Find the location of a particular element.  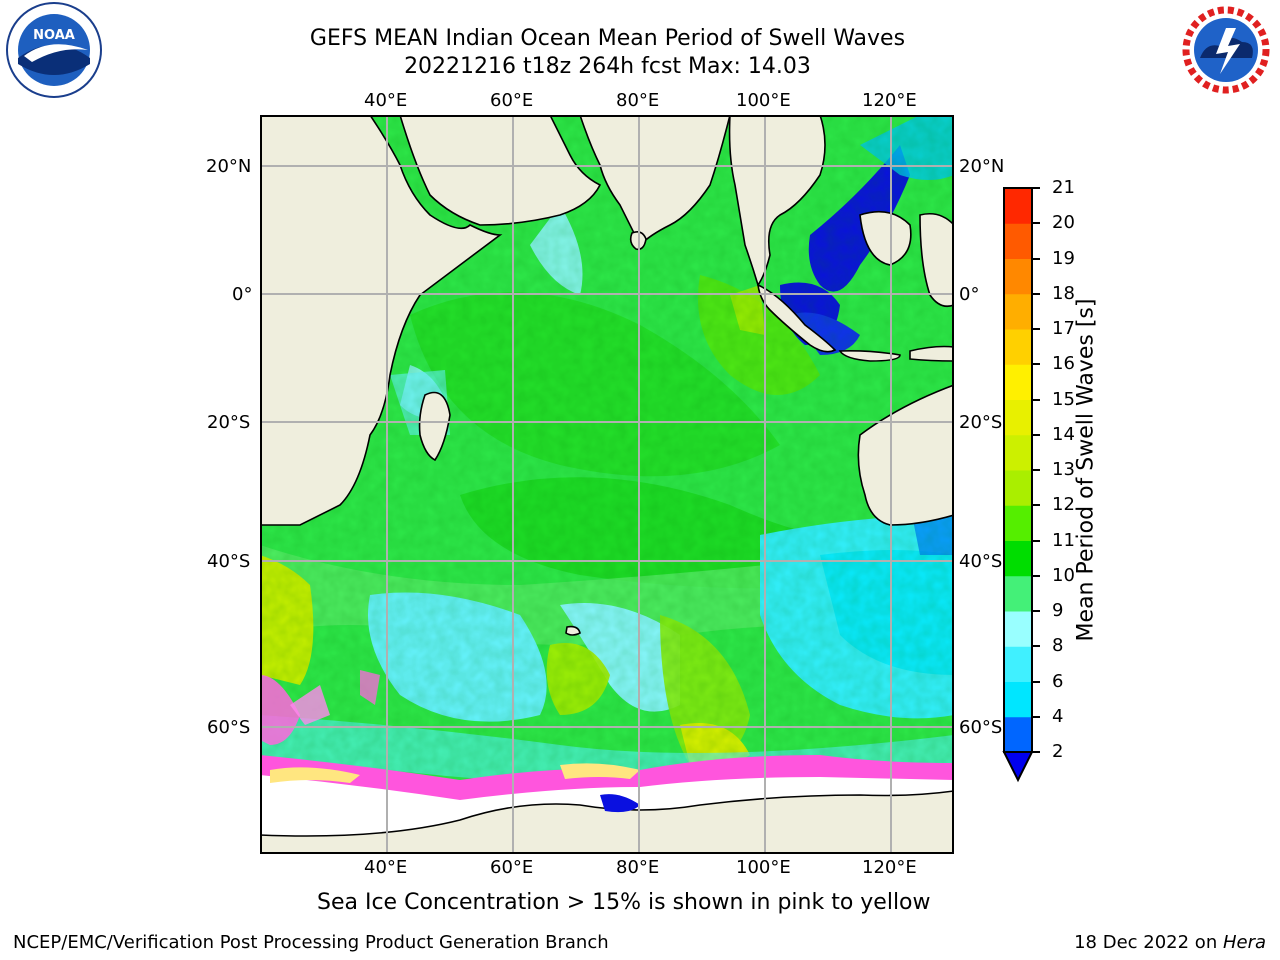

colorbar-tick-label: 9 is located at coordinates (1058, 610).